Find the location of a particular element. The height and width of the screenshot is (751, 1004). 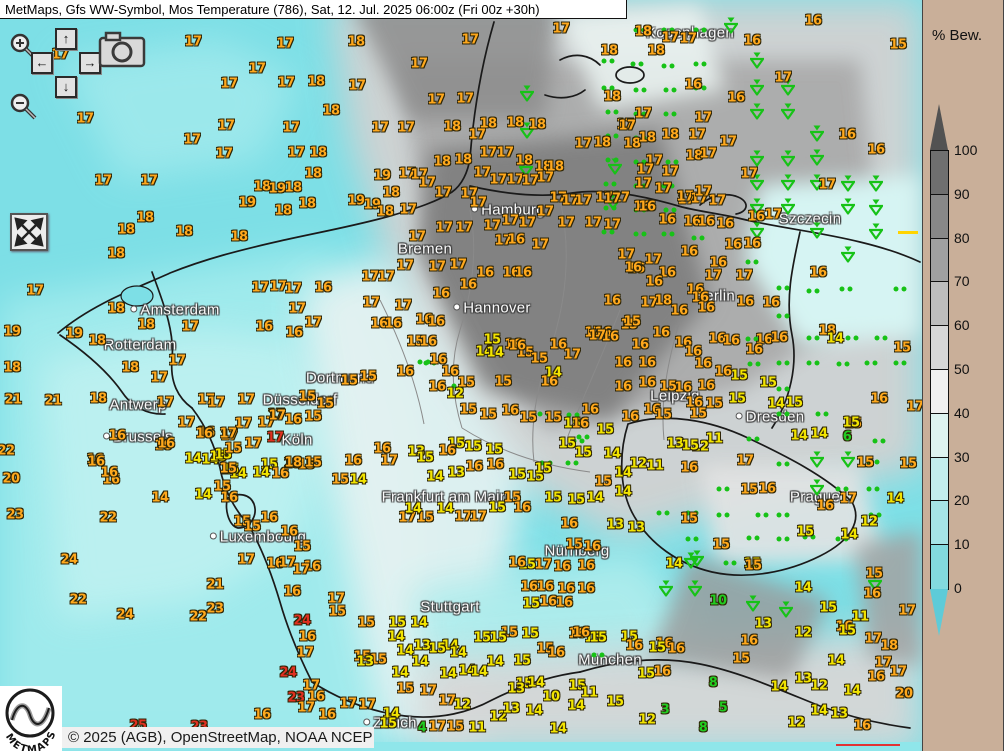

snapshot-button is located at coordinates (122, 49).